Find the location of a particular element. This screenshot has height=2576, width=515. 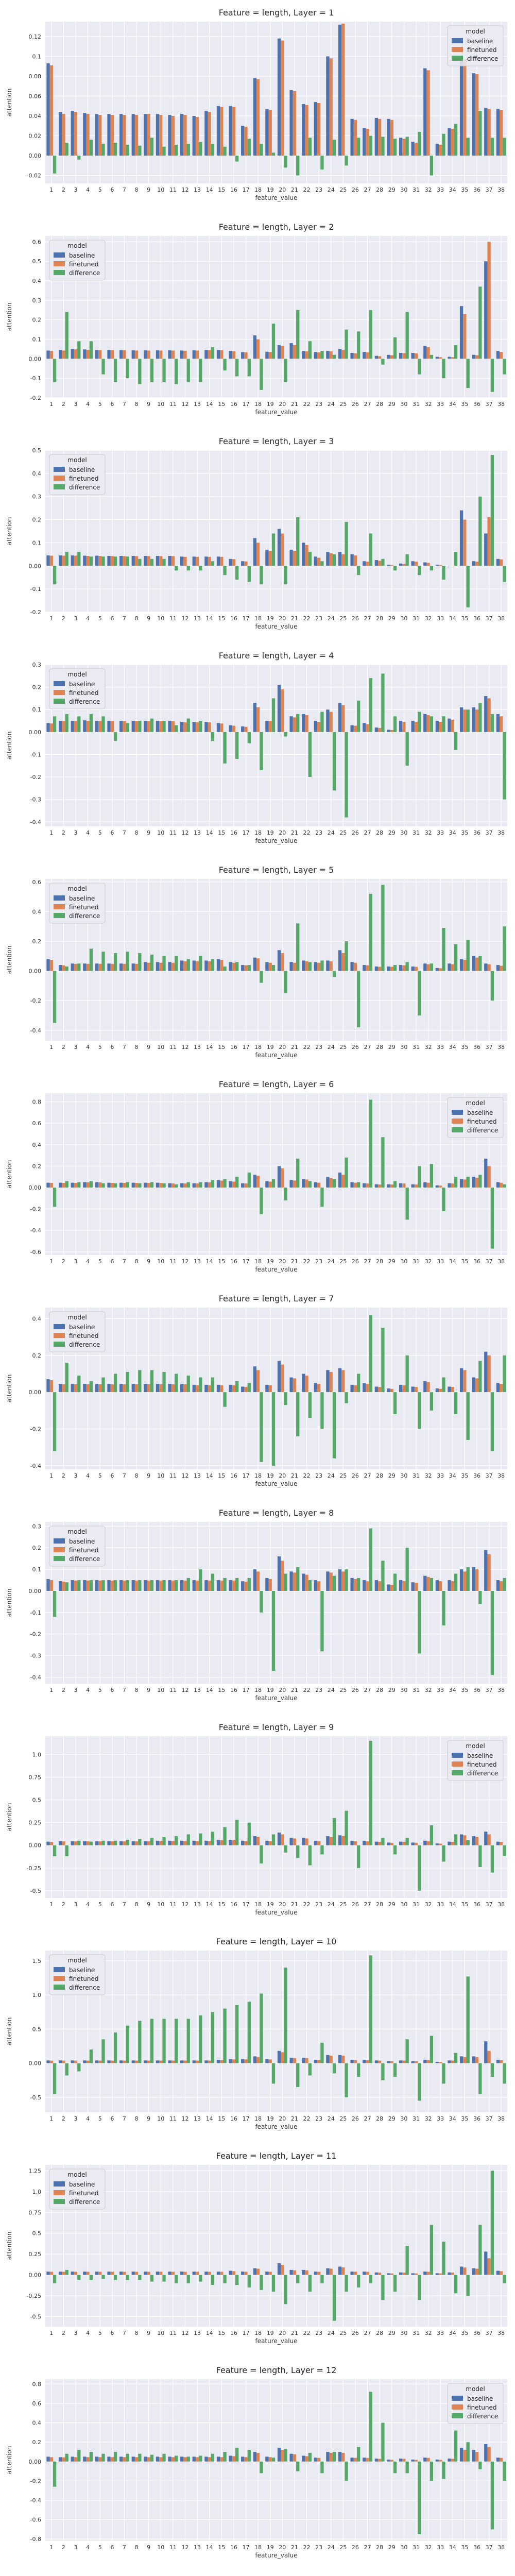

plot-background is located at coordinates (276, 2031).